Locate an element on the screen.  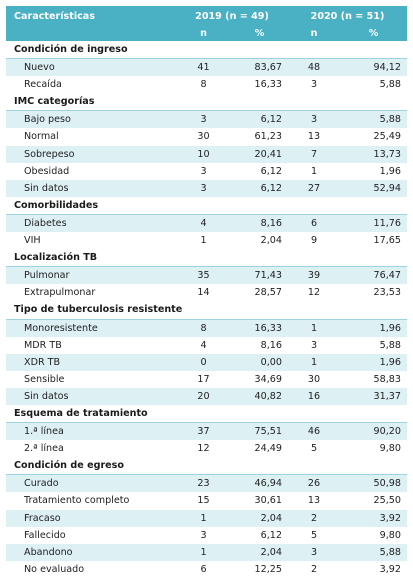
table-row: VIH 1 2,04 9 17,65 is located at coordinates (206, 241).